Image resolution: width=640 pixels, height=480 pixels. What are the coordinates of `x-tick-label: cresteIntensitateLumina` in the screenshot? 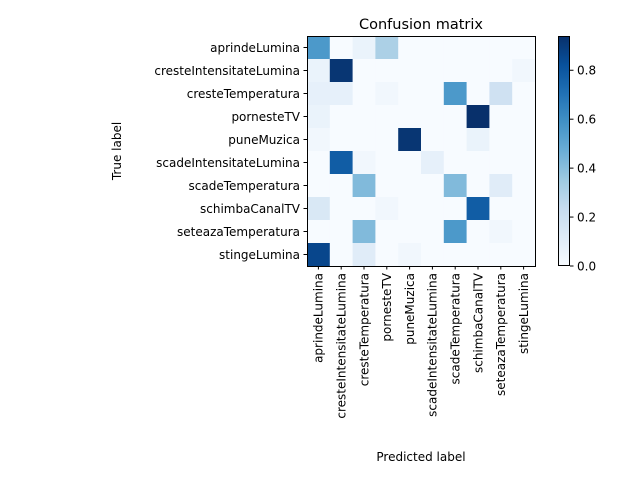 It's located at (342, 346).